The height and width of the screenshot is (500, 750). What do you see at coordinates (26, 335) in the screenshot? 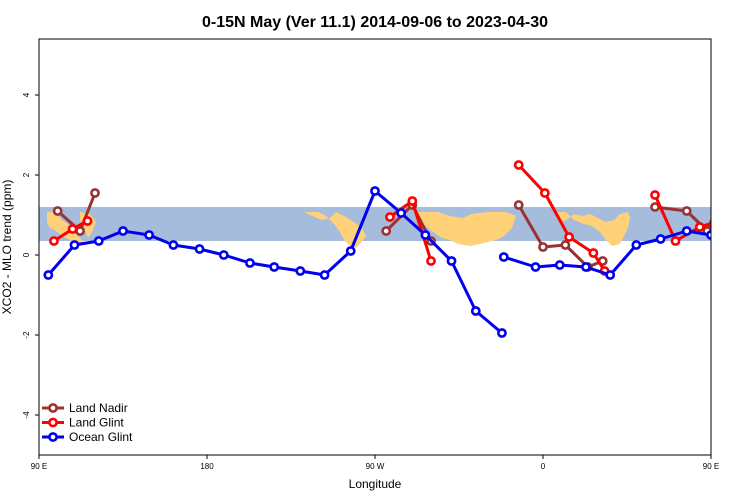
I see `y-tick-label: -2` at bounding box center [26, 335].